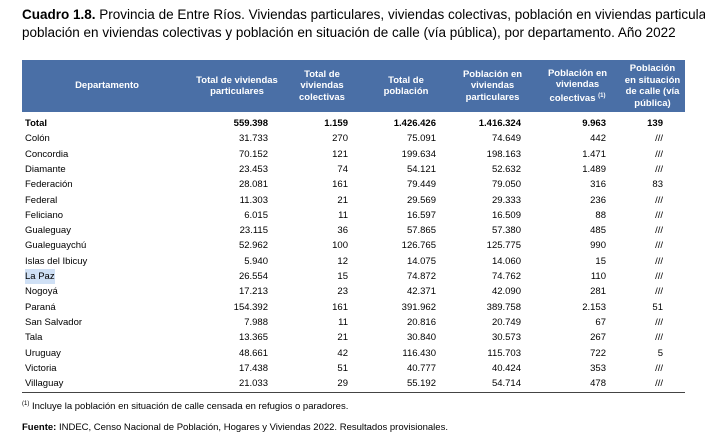 This screenshot has width=705, height=445. I want to click on cell: 40.424, so click(506, 368).